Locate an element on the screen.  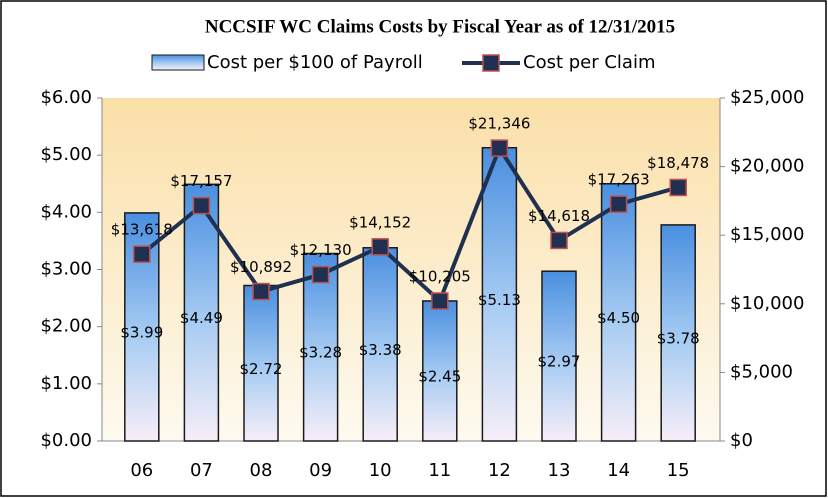
x-tick-label: 11 is located at coordinates (439, 470).